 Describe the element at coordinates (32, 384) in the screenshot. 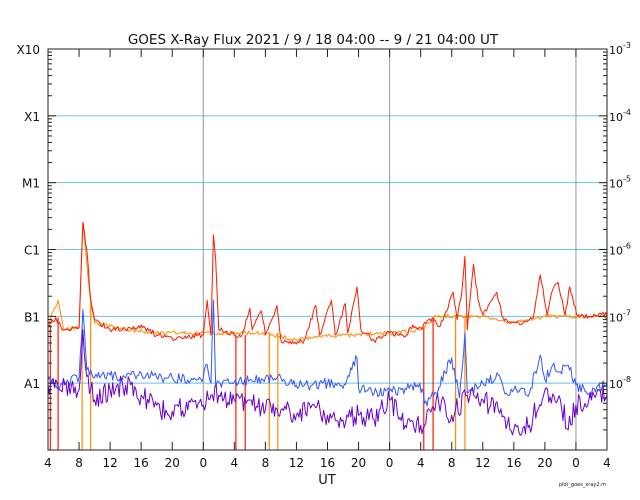

I see `flare-class-label: A1` at that location.